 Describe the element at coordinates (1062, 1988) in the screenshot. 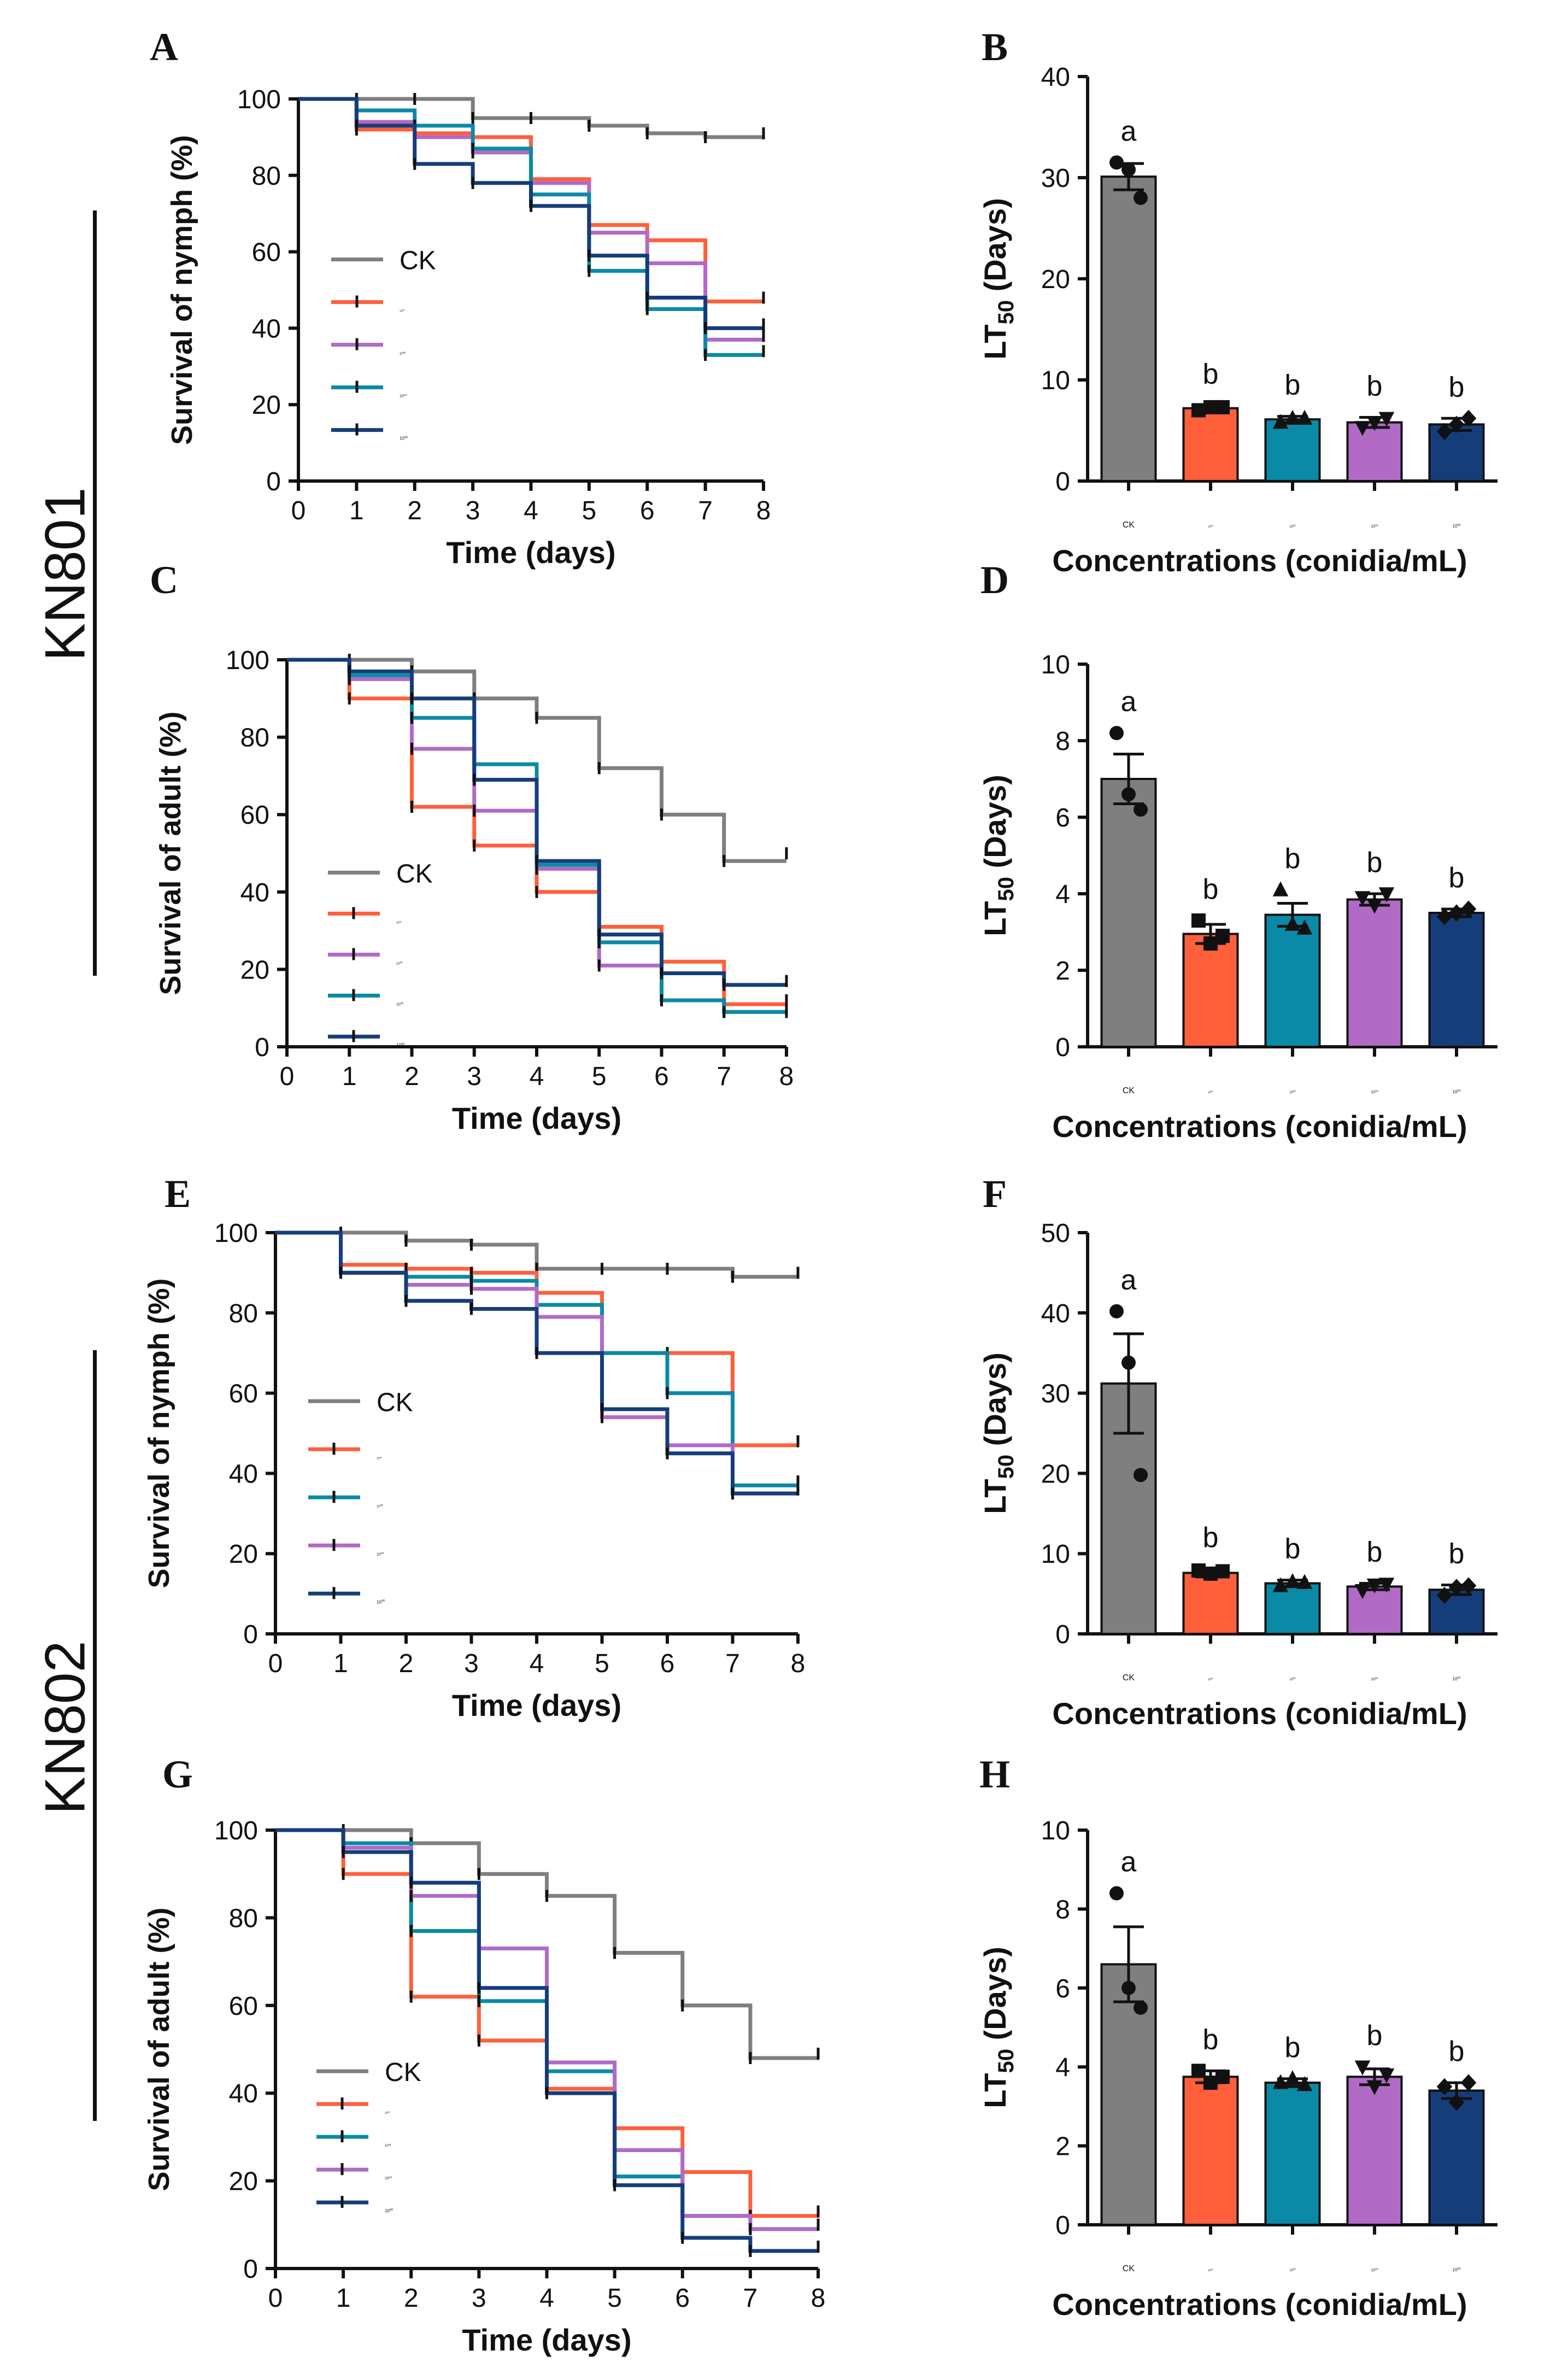

I see `y-tick-label: 6` at that location.